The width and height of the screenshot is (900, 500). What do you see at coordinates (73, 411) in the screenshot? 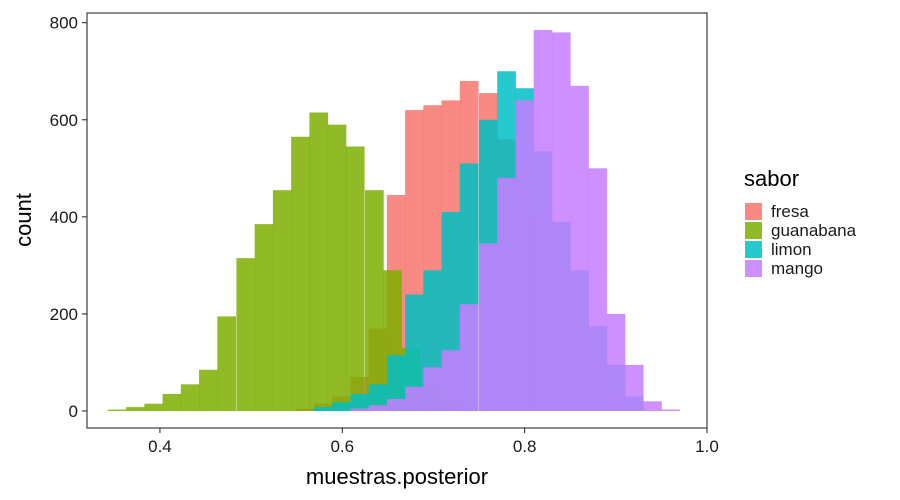
I see `y-tick-label: 0` at bounding box center [73, 411].